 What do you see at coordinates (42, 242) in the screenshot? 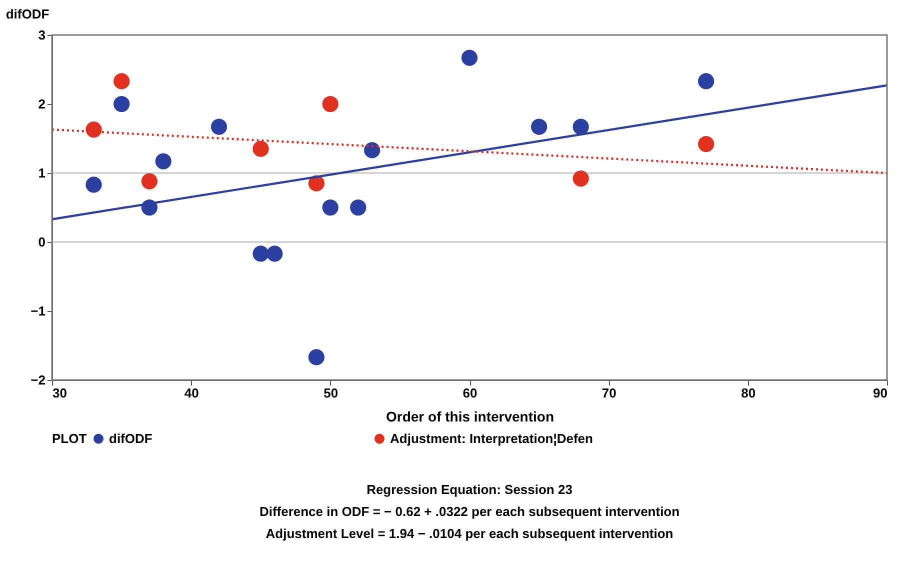
I see `y-tick-label: 0` at bounding box center [42, 242].